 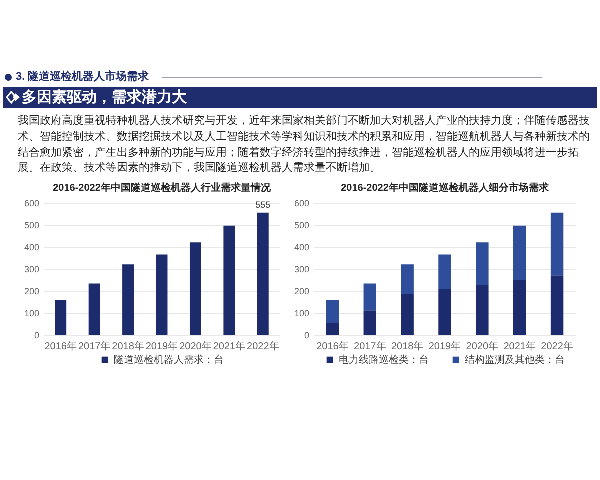 I want to click on legend-label: 结构监测及其他类：台, so click(x=515, y=360).